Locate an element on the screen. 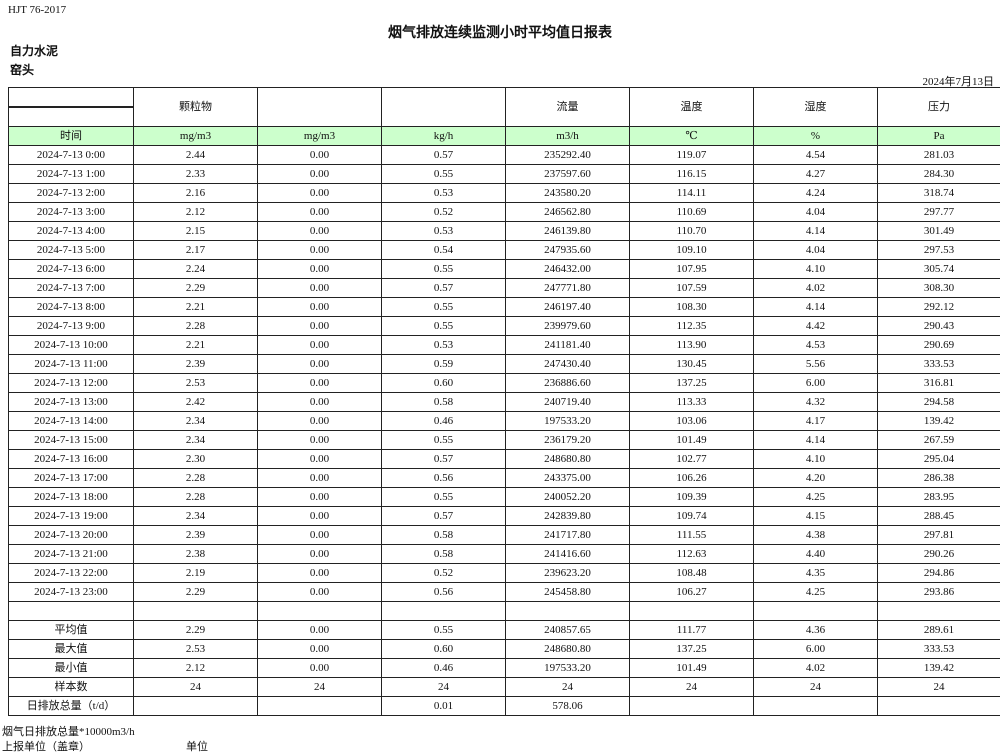  value-cell: 4.15 is located at coordinates (816, 516).